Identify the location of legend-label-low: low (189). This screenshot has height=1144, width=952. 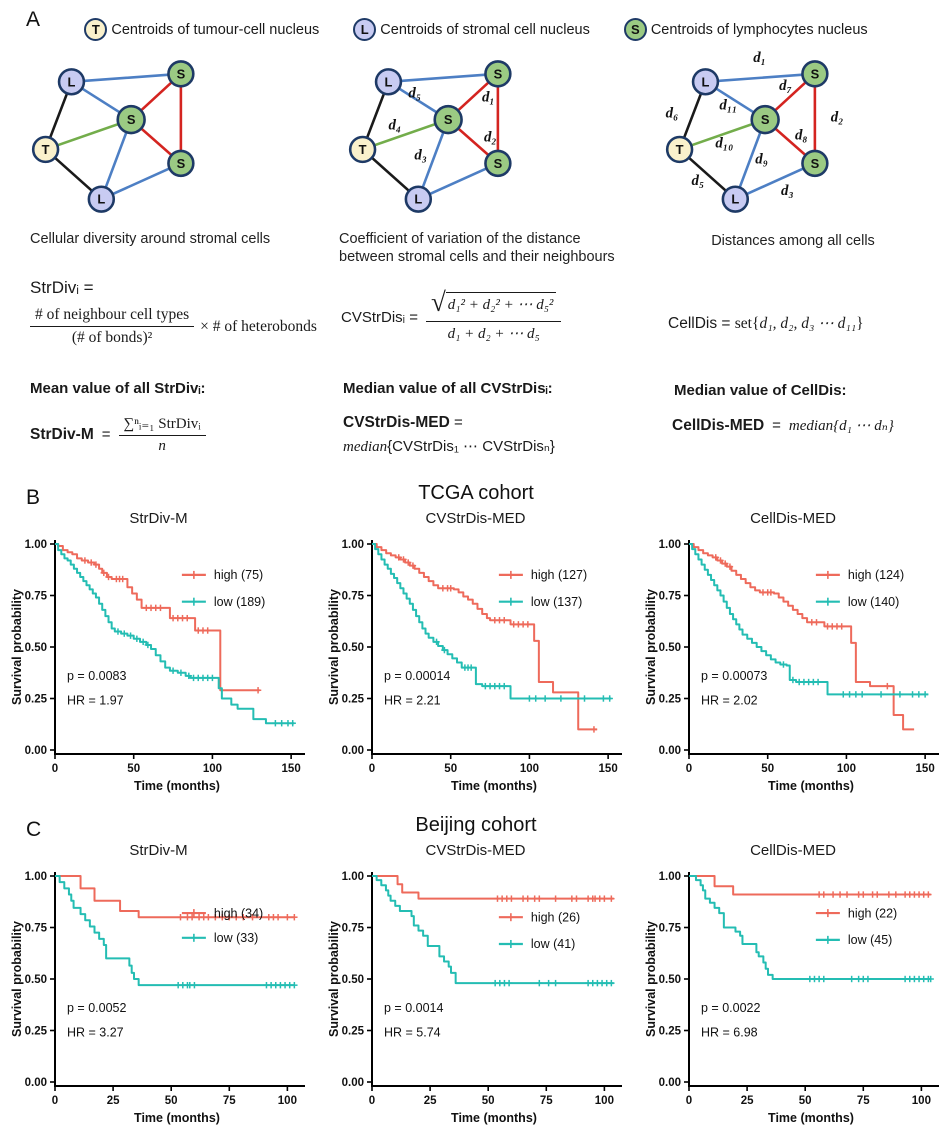
(238, 602).